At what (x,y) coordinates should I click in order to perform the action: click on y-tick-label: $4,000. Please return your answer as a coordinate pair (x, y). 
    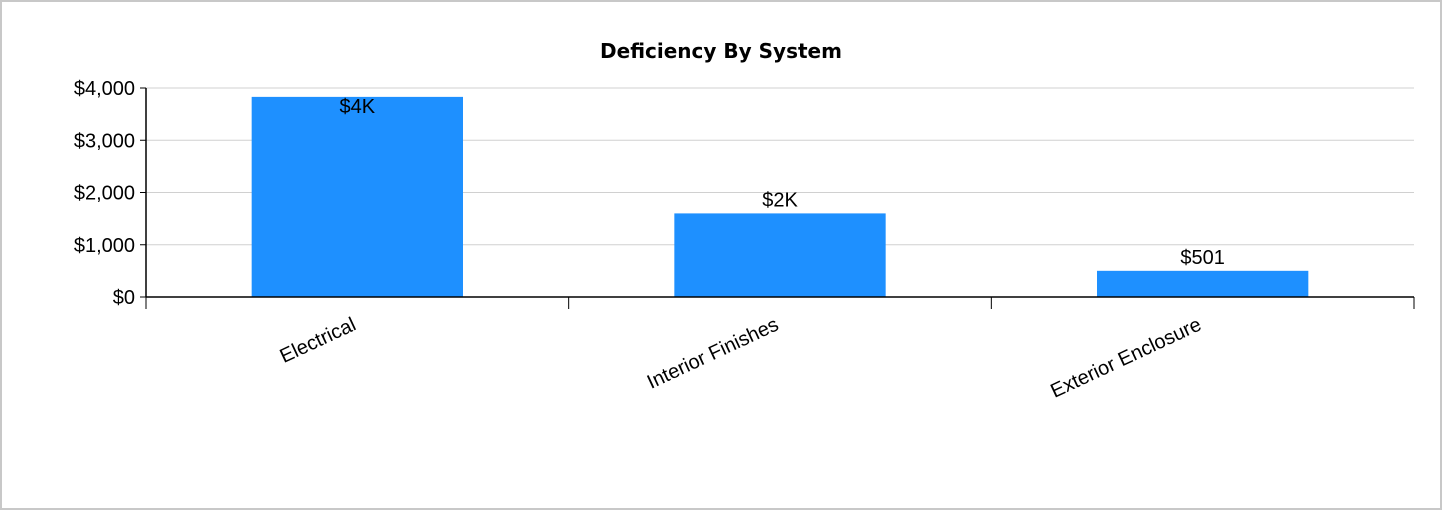
    Looking at the image, I should click on (104, 89).